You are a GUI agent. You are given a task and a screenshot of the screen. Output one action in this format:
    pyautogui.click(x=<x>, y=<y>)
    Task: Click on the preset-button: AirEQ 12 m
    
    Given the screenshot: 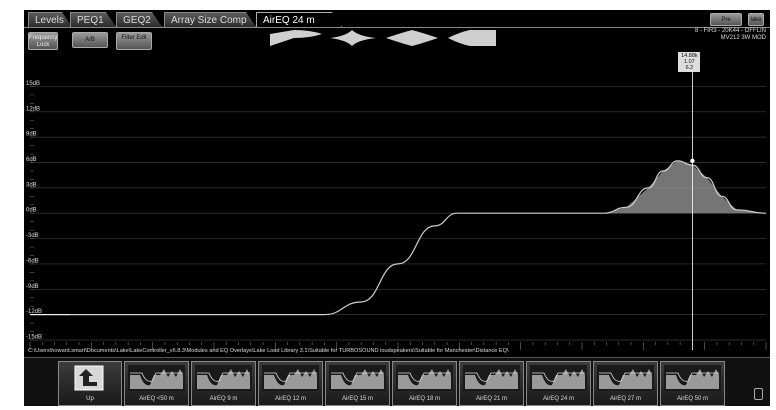 What is the action you would take?
    pyautogui.click(x=290, y=383)
    